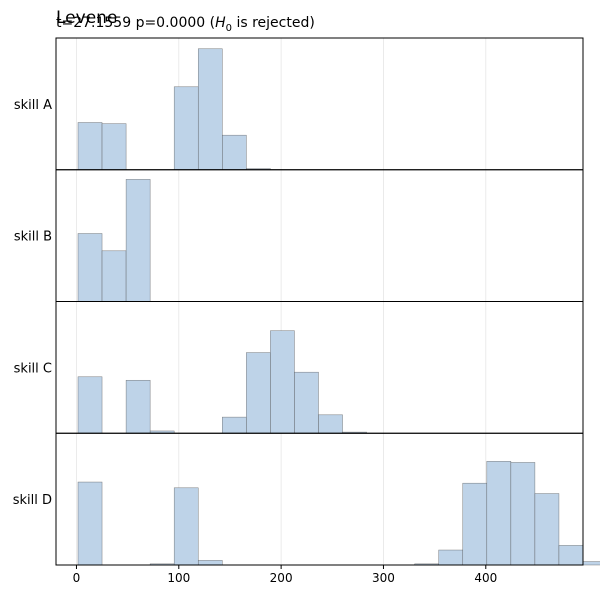 The image size is (600, 600). I want to click on x-tick-label-4: 400, so click(485, 578).